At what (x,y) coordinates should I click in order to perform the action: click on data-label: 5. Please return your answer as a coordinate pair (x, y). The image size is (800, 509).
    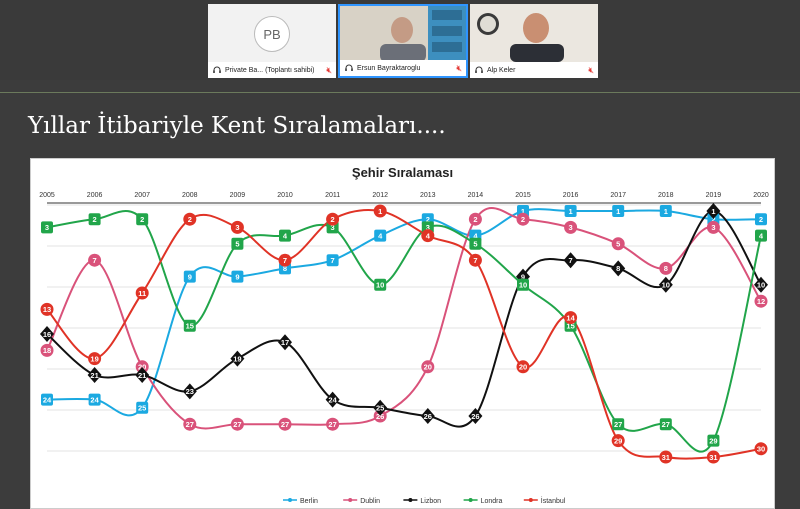
    Looking at the image, I should click on (475, 244).